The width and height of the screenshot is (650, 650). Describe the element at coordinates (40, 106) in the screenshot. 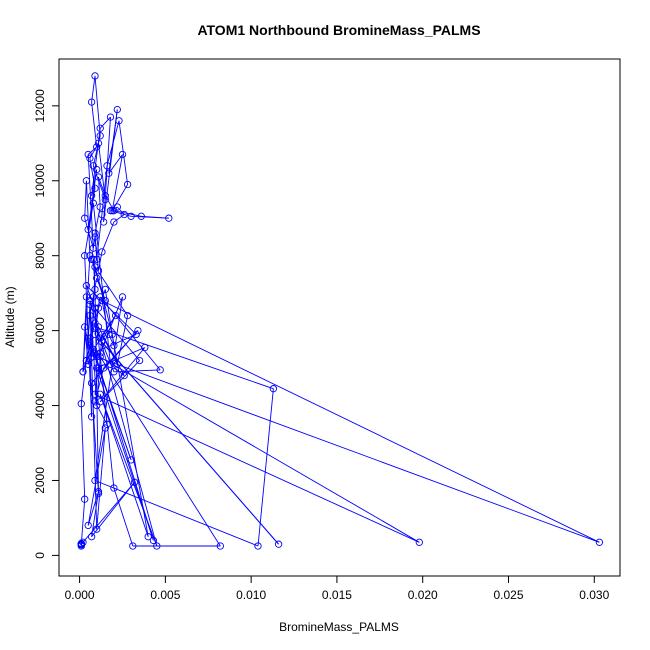

I see `y-tick-label: 12000` at that location.